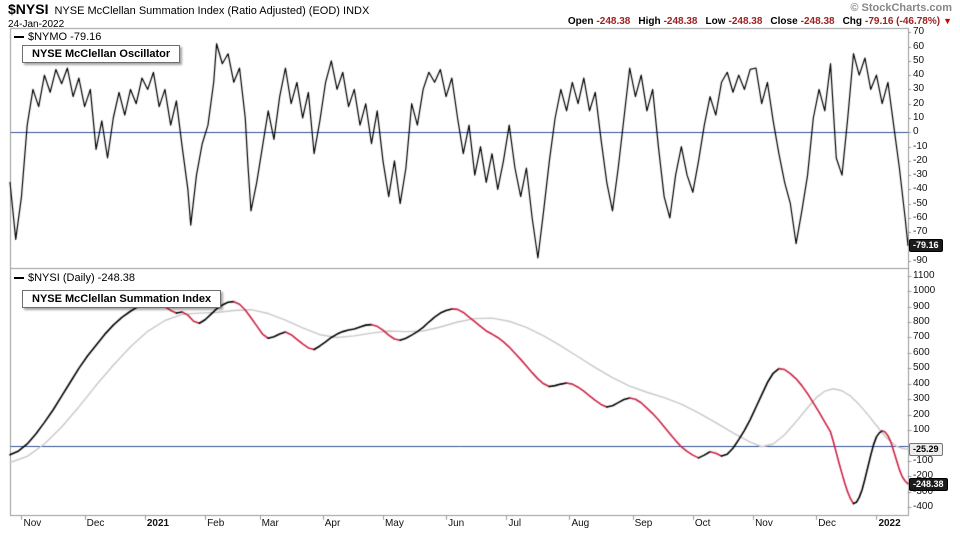  Describe the element at coordinates (852, 21) in the screenshot. I see `quote-field-label: Chg` at that location.